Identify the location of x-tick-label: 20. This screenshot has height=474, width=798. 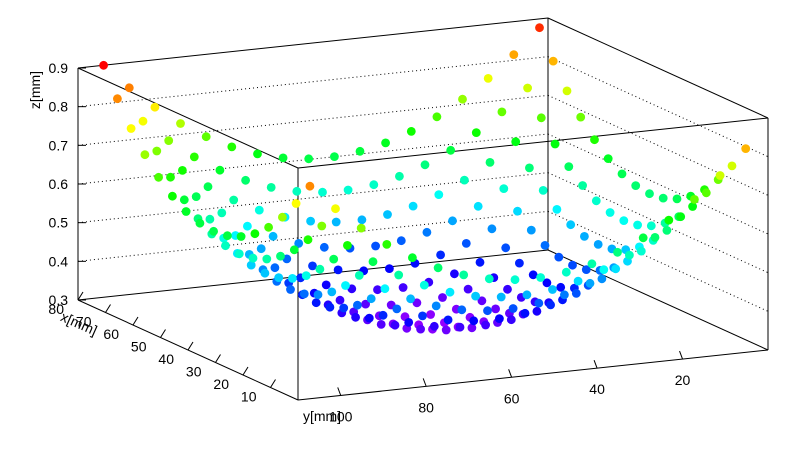
(221, 384).